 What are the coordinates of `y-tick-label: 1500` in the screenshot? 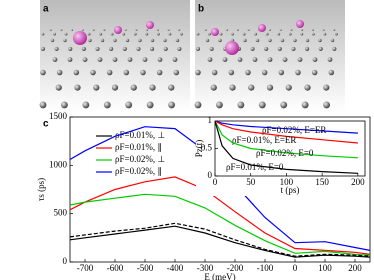 It's located at (58, 116).